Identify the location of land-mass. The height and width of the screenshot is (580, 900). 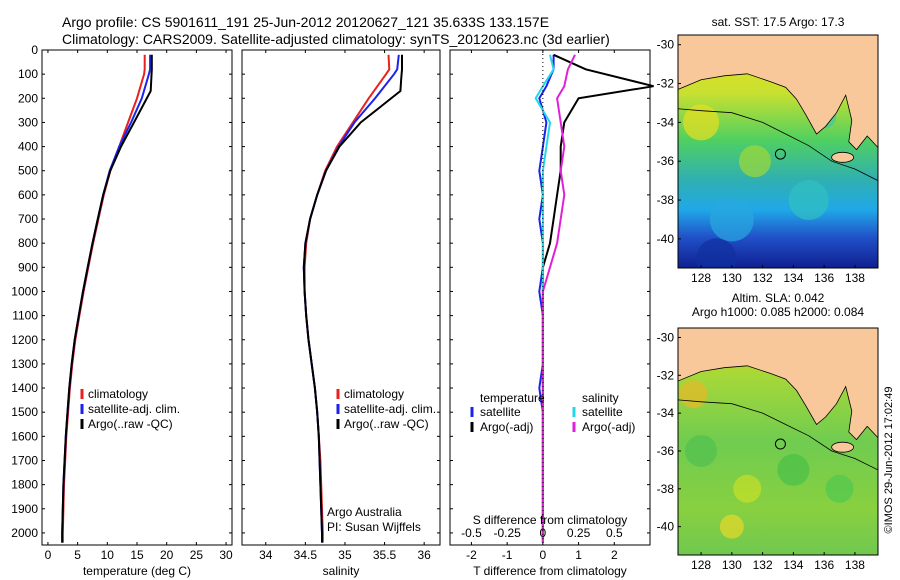
(778, 384).